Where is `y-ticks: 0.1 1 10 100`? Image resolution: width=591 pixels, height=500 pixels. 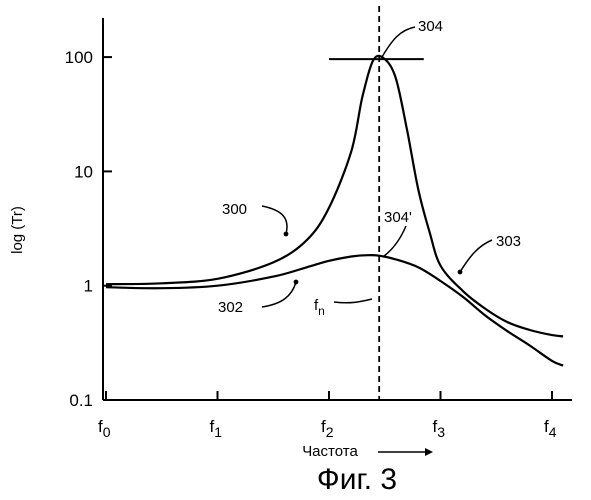
y-ticks: 0.1 1 10 100 is located at coordinates (88, 229).